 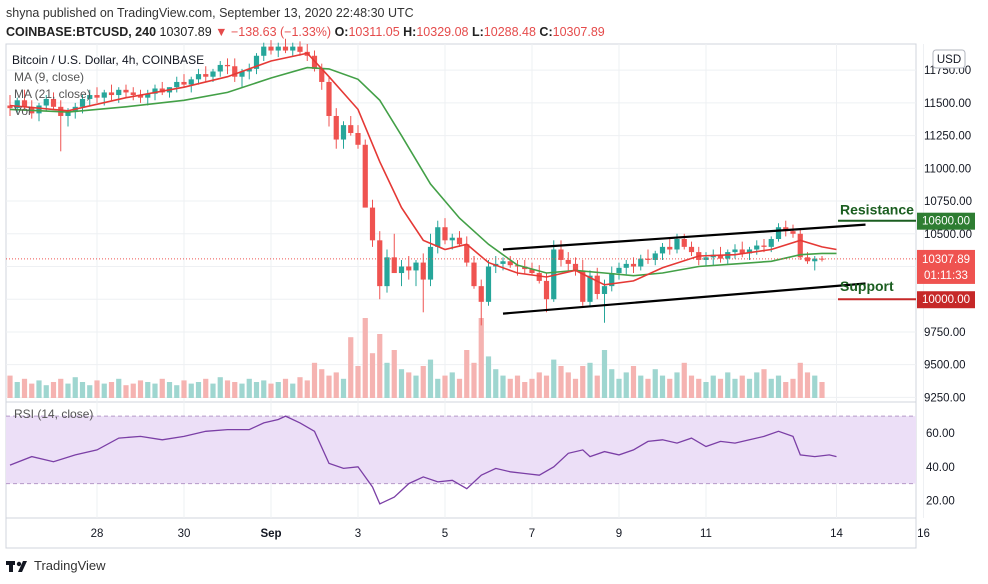 I want to click on time-tick-label: Sep, so click(x=270, y=534).